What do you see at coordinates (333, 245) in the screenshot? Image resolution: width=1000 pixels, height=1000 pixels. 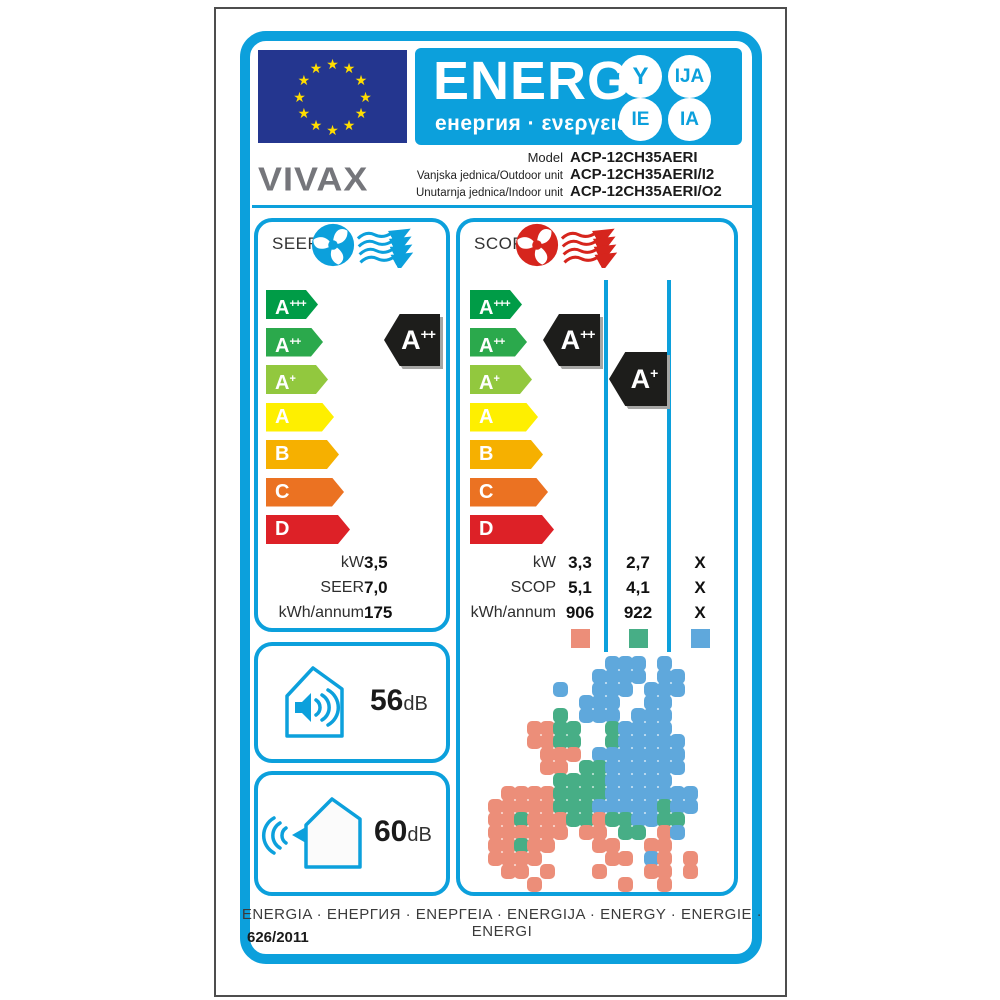 I see `cooling-fan-icon` at bounding box center [333, 245].